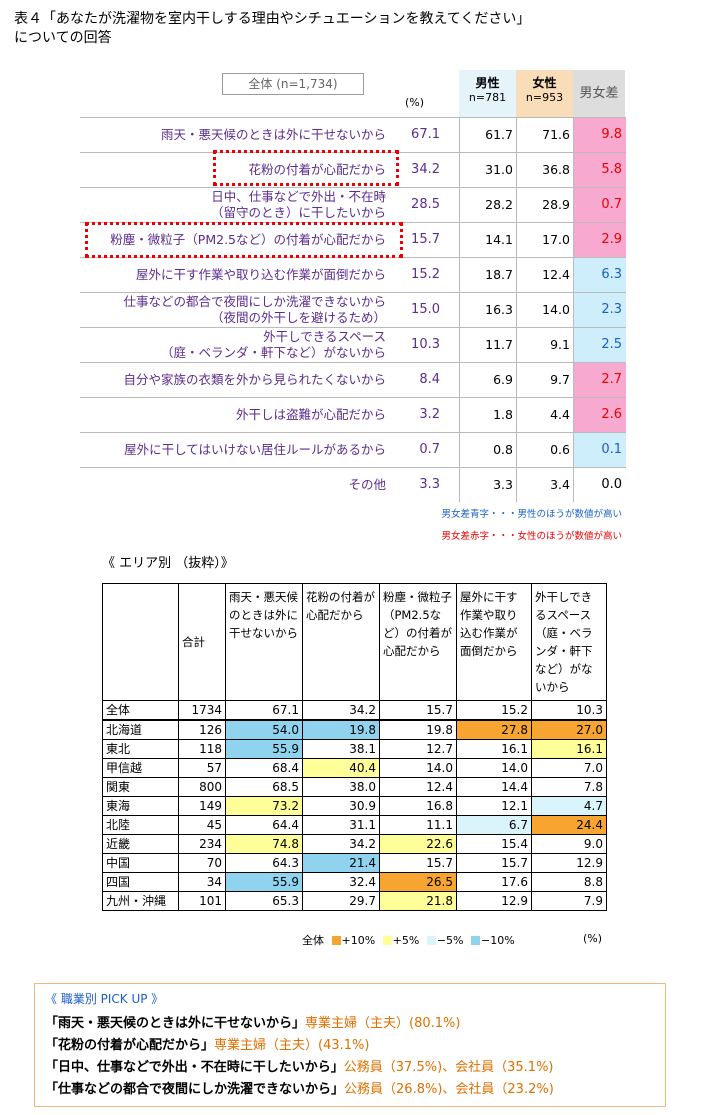 The width and height of the screenshot is (710, 1115). What do you see at coordinates (264, 844) in the screenshot?
I see `area-value: 74.8` at bounding box center [264, 844].